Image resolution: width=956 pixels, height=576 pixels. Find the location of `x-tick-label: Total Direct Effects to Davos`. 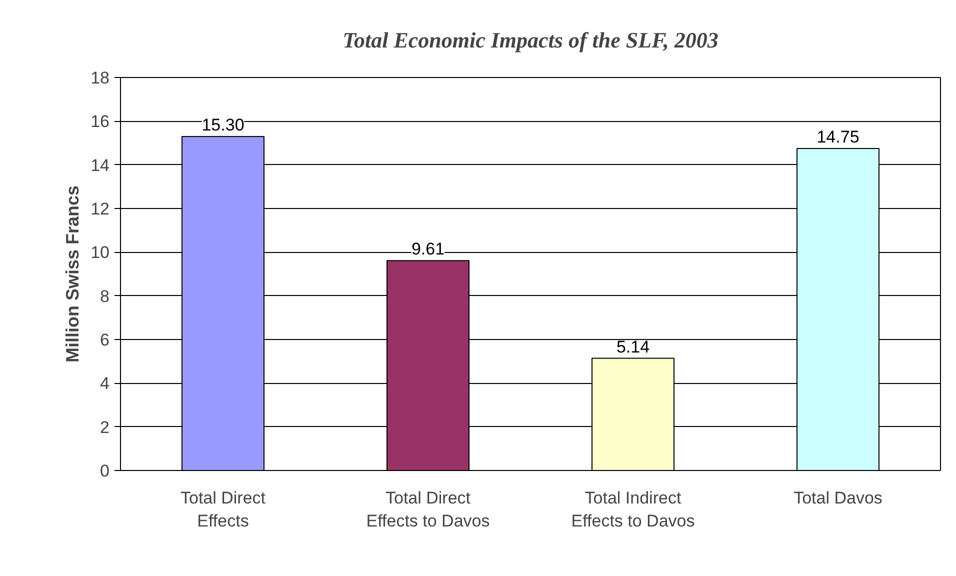

x-tick-label: Total Direct Effects to Davos is located at coordinates (428, 509).